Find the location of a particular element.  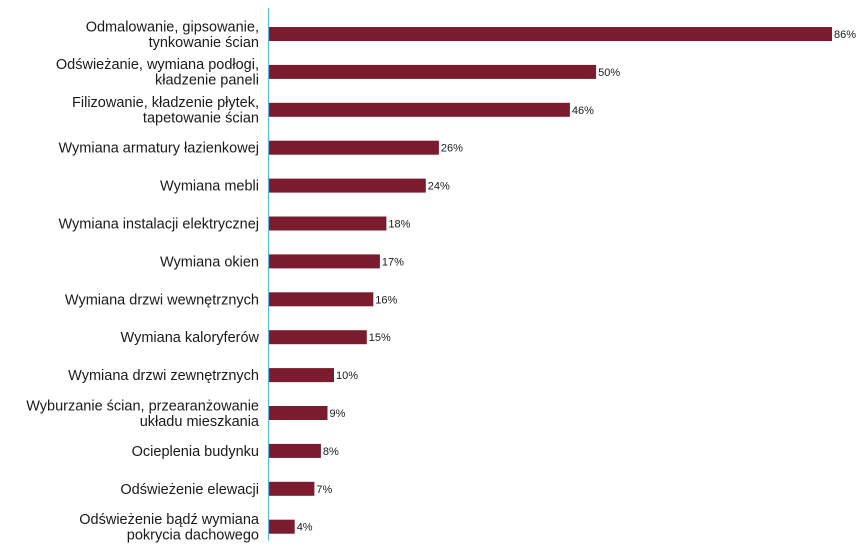

category-label-line: Wymiana armatury łazienkowej is located at coordinates (158, 149).